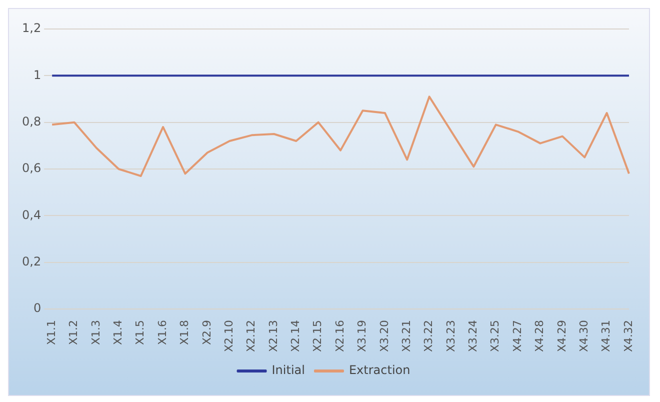 This screenshot has width=660, height=402. I want to click on x-tick-label: X2.13, so click(273, 336).